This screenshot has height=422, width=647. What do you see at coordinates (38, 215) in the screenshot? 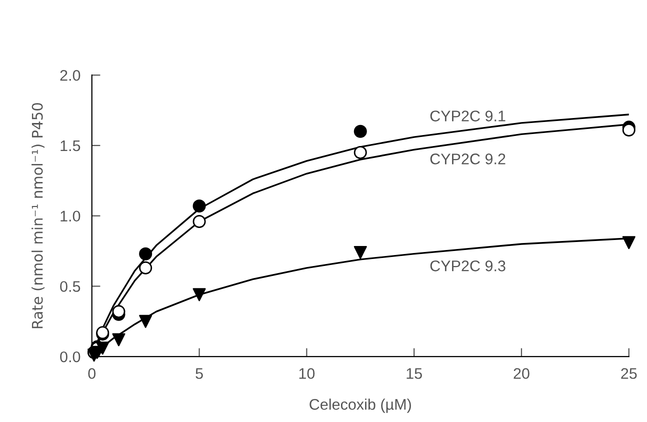
I see `y-axis-title: Rate (nmol min⁻¹ nmol⁻¹) P450` at bounding box center [38, 215].